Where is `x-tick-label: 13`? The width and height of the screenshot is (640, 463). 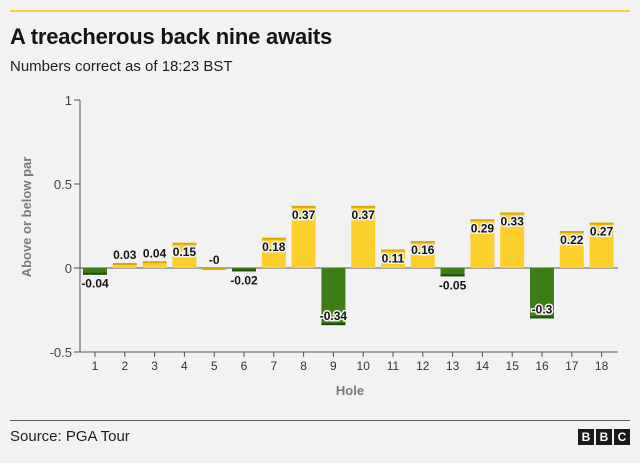 x-tick-label: 13 is located at coordinates (453, 366).